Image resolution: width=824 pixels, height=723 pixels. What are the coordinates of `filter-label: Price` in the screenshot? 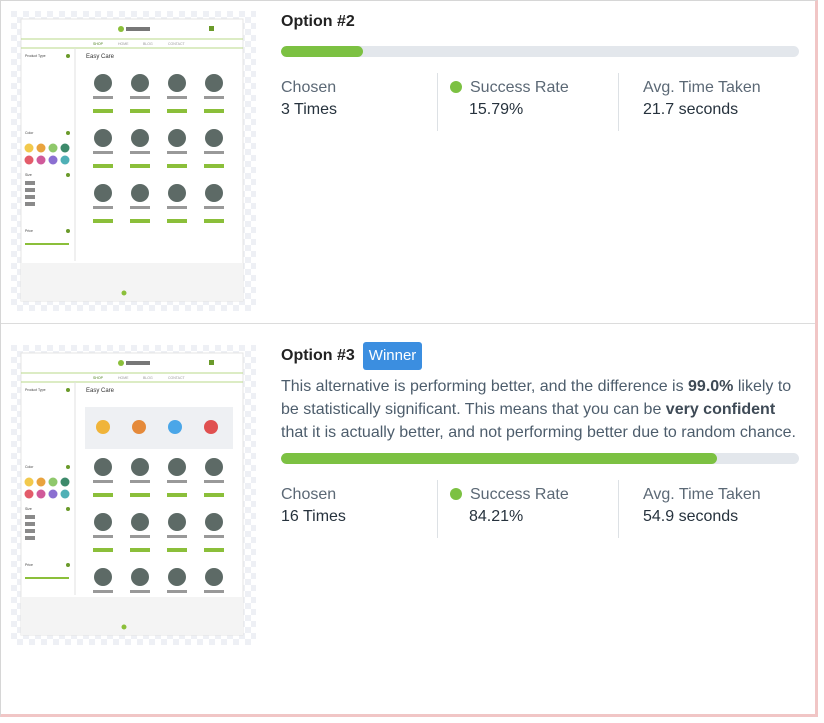 It's located at (29, 565).